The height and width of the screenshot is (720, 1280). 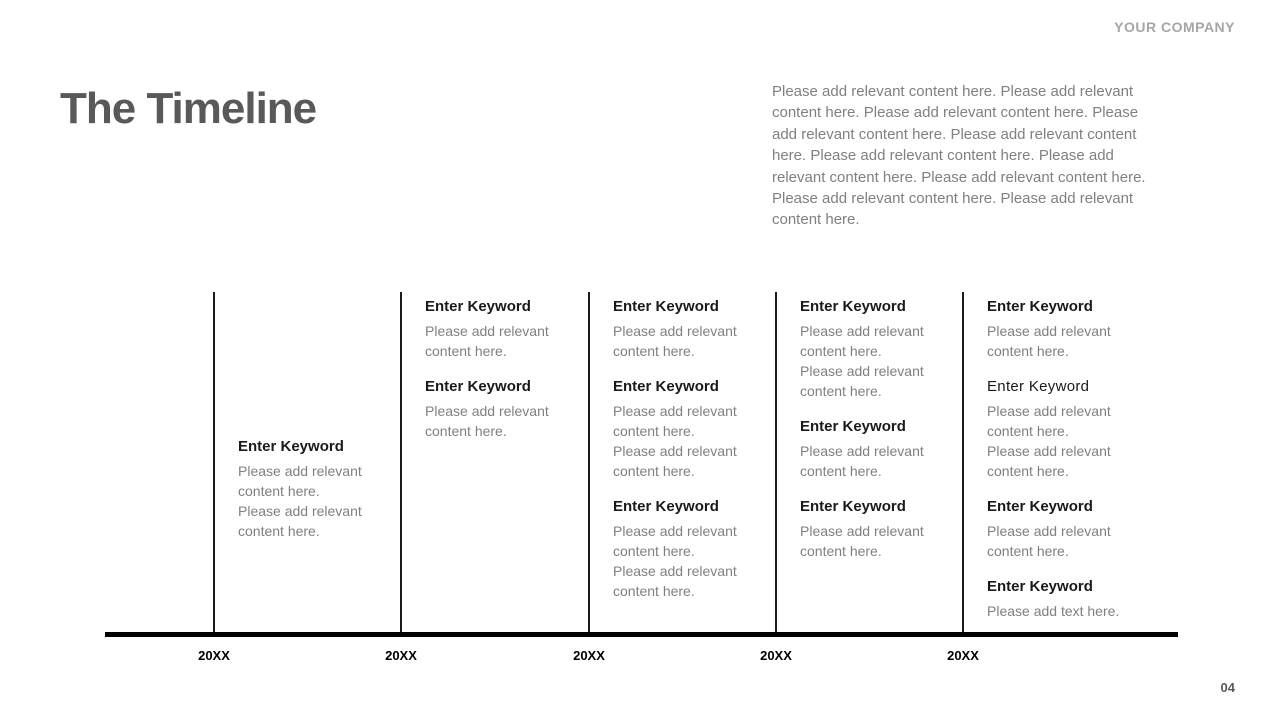 I want to click on timeline-entry: Enter Keyword Please add text here., so click(x=1058, y=599).